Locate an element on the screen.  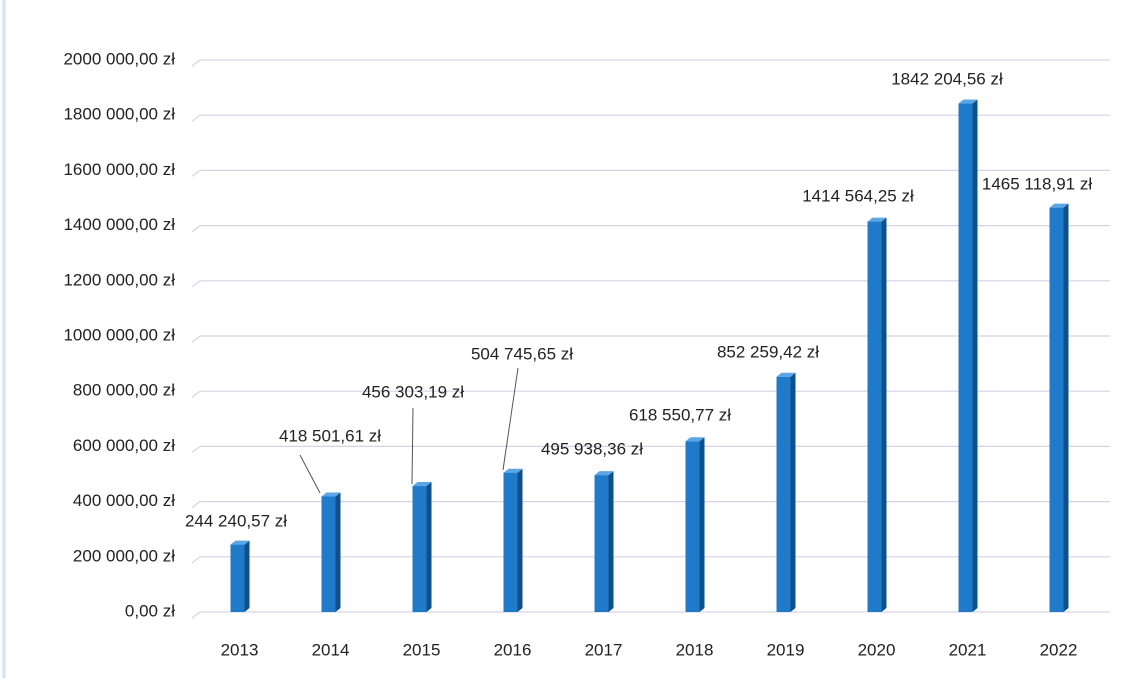
data-label: 244 240,57 zł is located at coordinates (236, 520).